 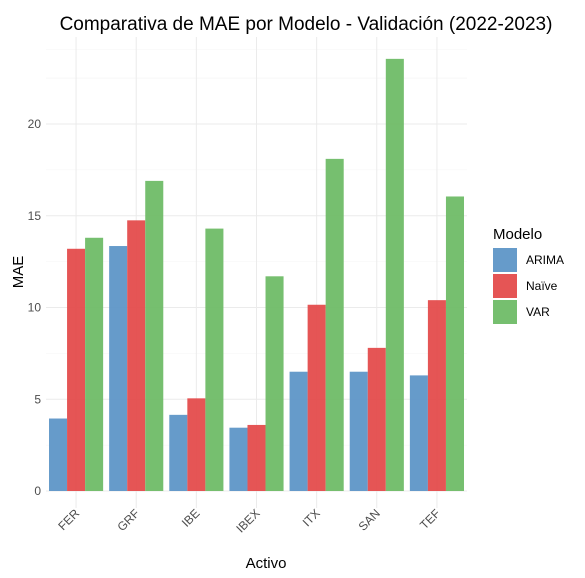 What do you see at coordinates (542, 286) in the screenshot?
I see `legend-label-nave: Naïve` at bounding box center [542, 286].